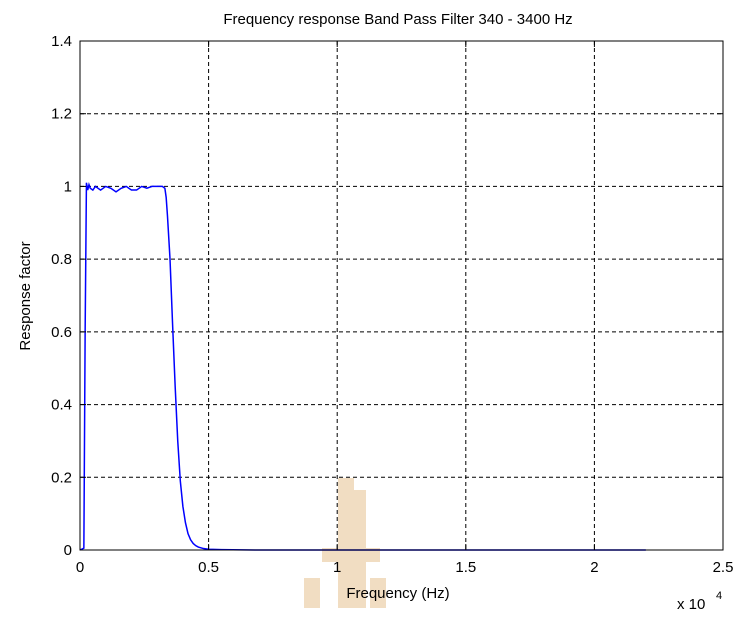 The image size is (740, 617). Describe the element at coordinates (80, 567) in the screenshot. I see `x-tick-label: 0` at that location.